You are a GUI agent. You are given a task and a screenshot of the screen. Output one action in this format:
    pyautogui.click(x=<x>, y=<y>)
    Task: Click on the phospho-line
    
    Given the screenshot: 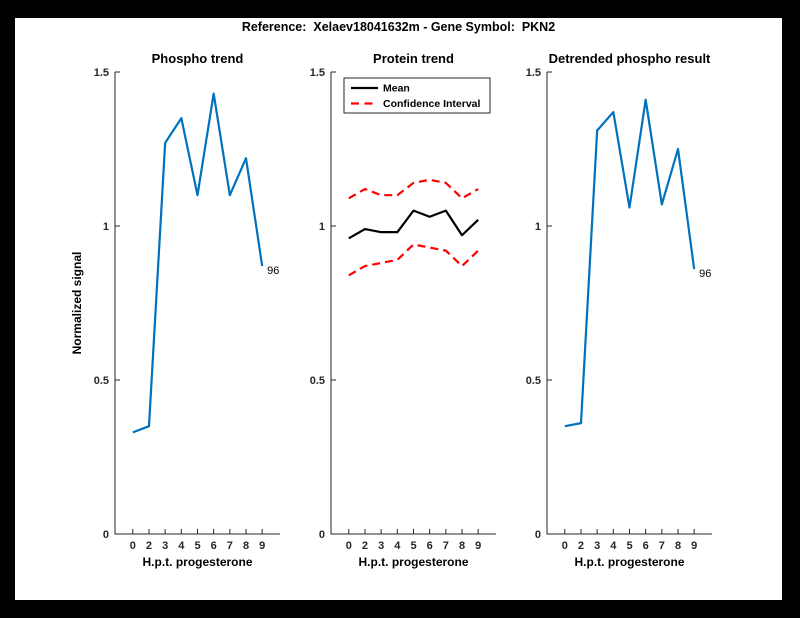 What is the action you would take?
    pyautogui.click(x=198, y=263)
    